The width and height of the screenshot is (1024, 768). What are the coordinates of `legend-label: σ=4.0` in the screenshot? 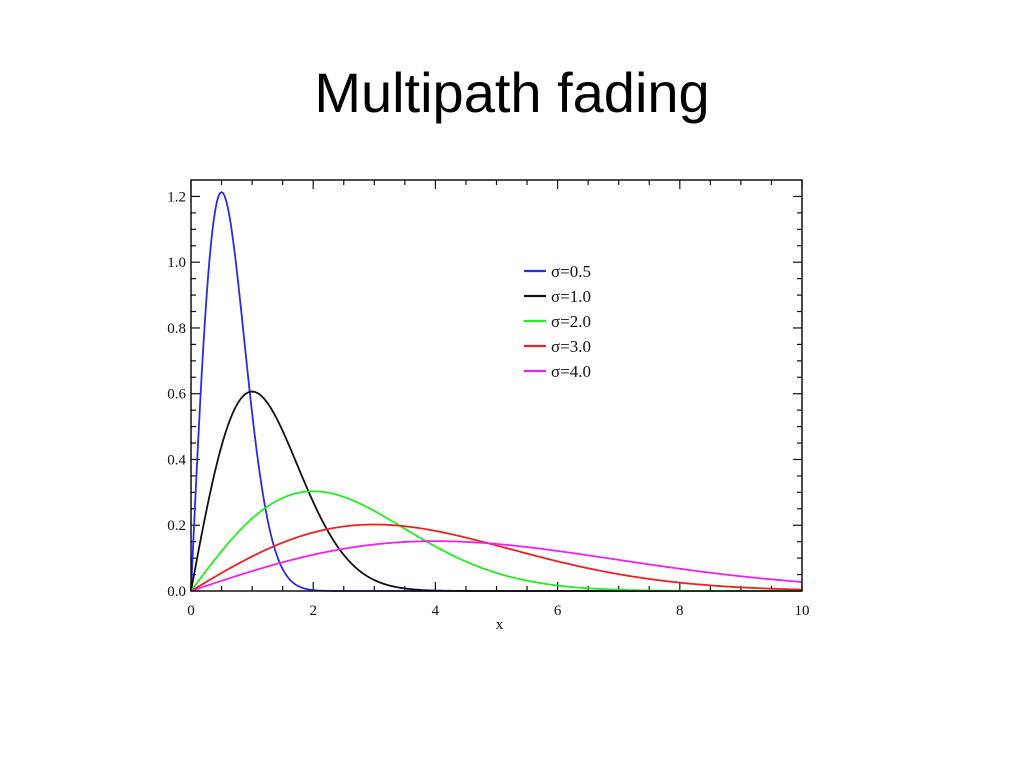 It's located at (571, 371).